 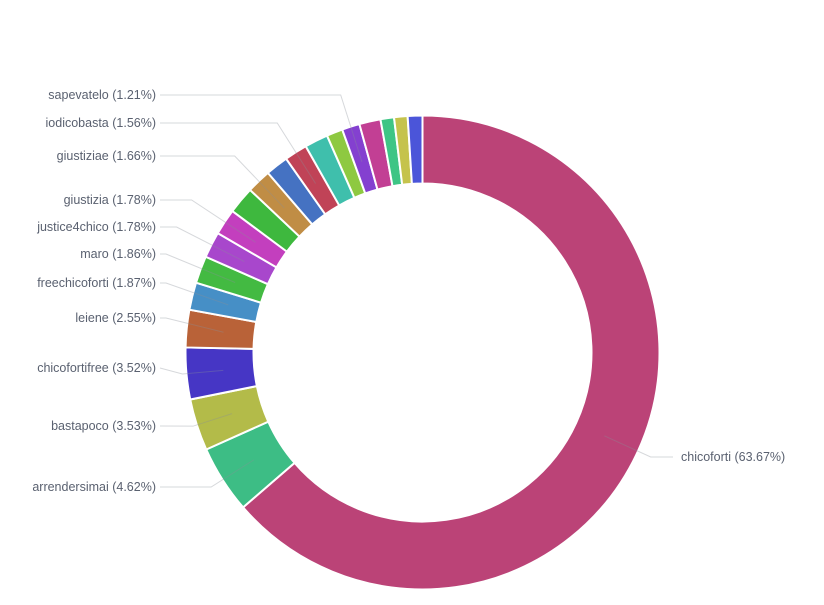 What do you see at coordinates (110, 200) in the screenshot?
I see `slice-label-giustizia: giustizia (1.78%)` at bounding box center [110, 200].